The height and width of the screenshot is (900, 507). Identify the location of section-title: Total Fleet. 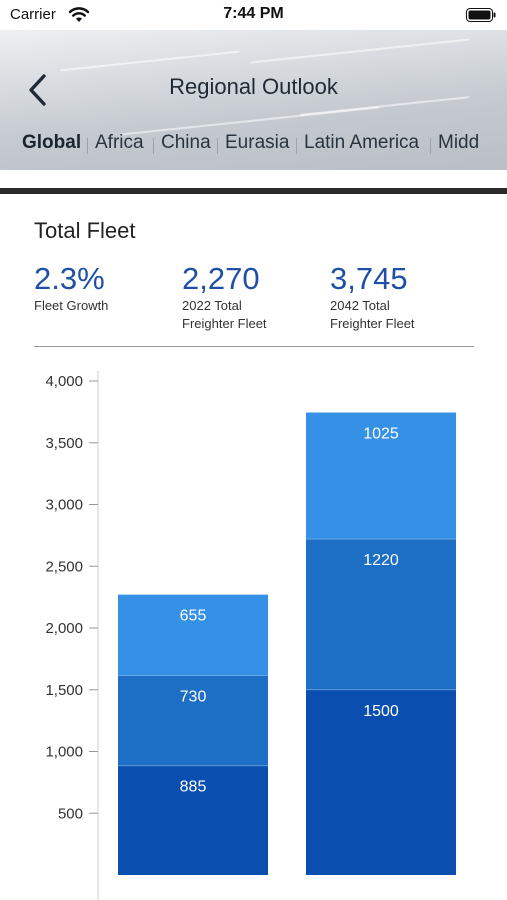
(85, 230).